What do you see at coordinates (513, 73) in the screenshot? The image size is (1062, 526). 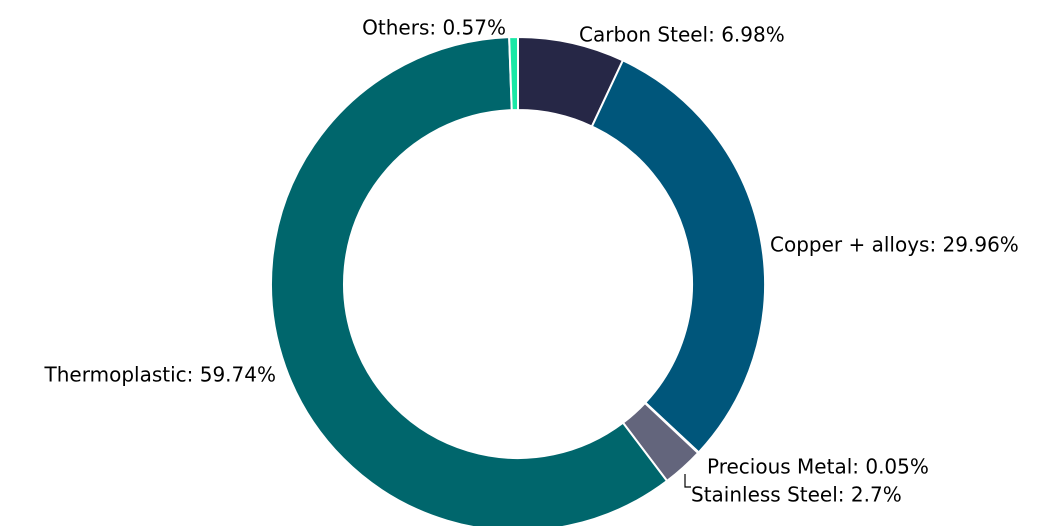 I see `slice-others` at bounding box center [513, 73].